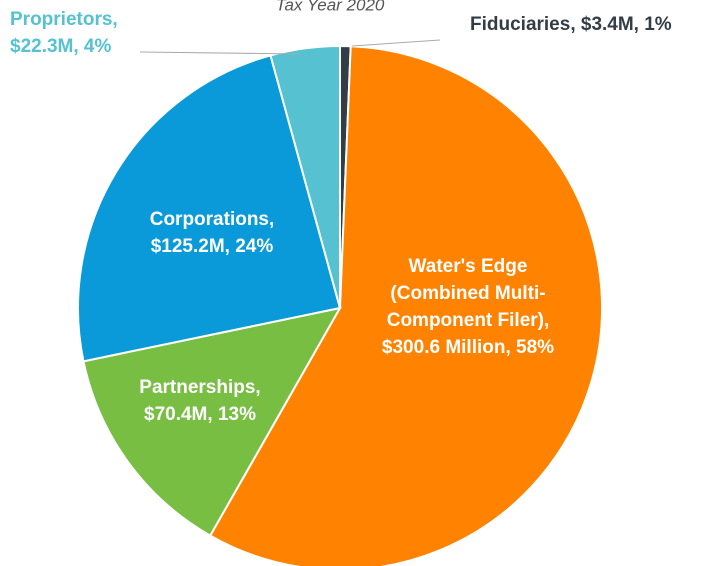  What do you see at coordinates (212, 246) in the screenshot?
I see `slice-label: $125.2M, 24%` at bounding box center [212, 246].